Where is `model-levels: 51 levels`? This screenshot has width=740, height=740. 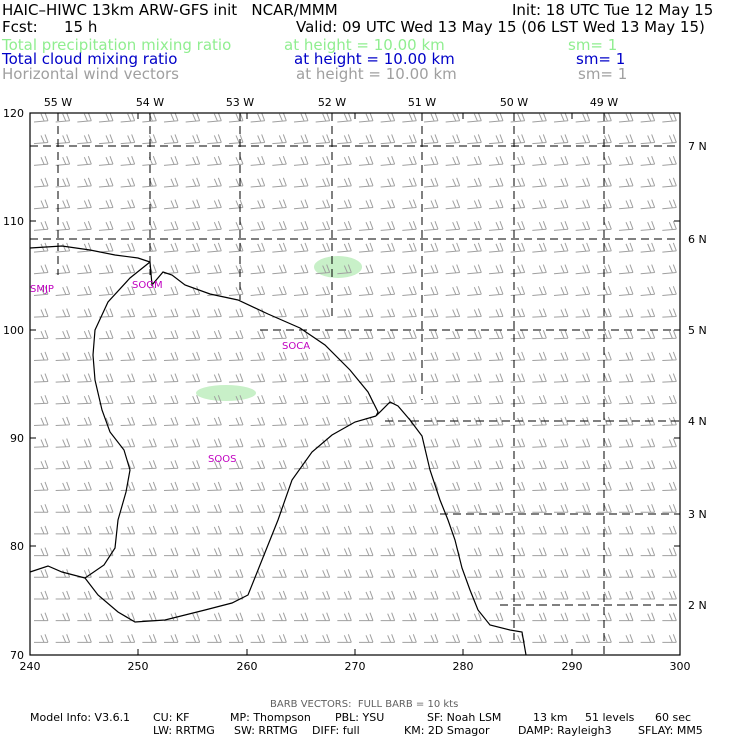
model-levels: 51 levels is located at coordinates (610, 717).